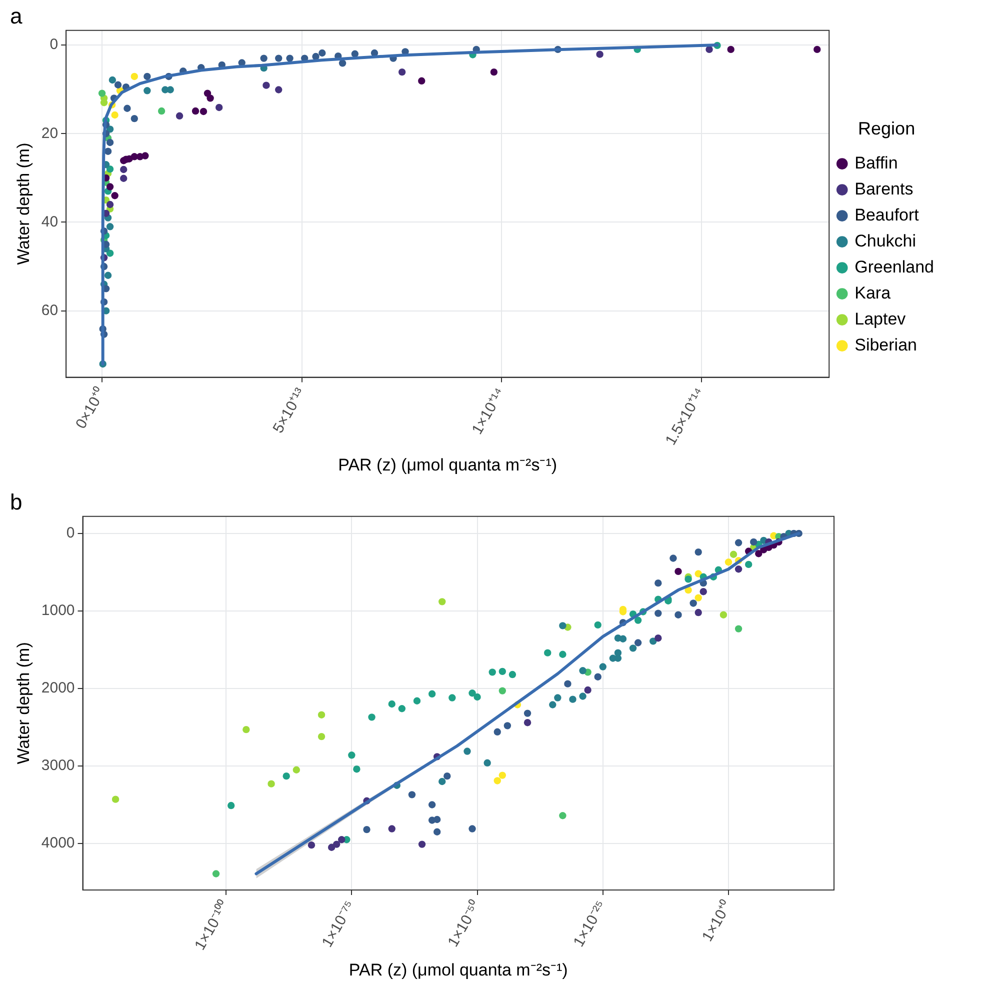 Image resolution: width=984 pixels, height=991 pixels. Describe the element at coordinates (887, 128) in the screenshot. I see `legend-title: Region` at that location.